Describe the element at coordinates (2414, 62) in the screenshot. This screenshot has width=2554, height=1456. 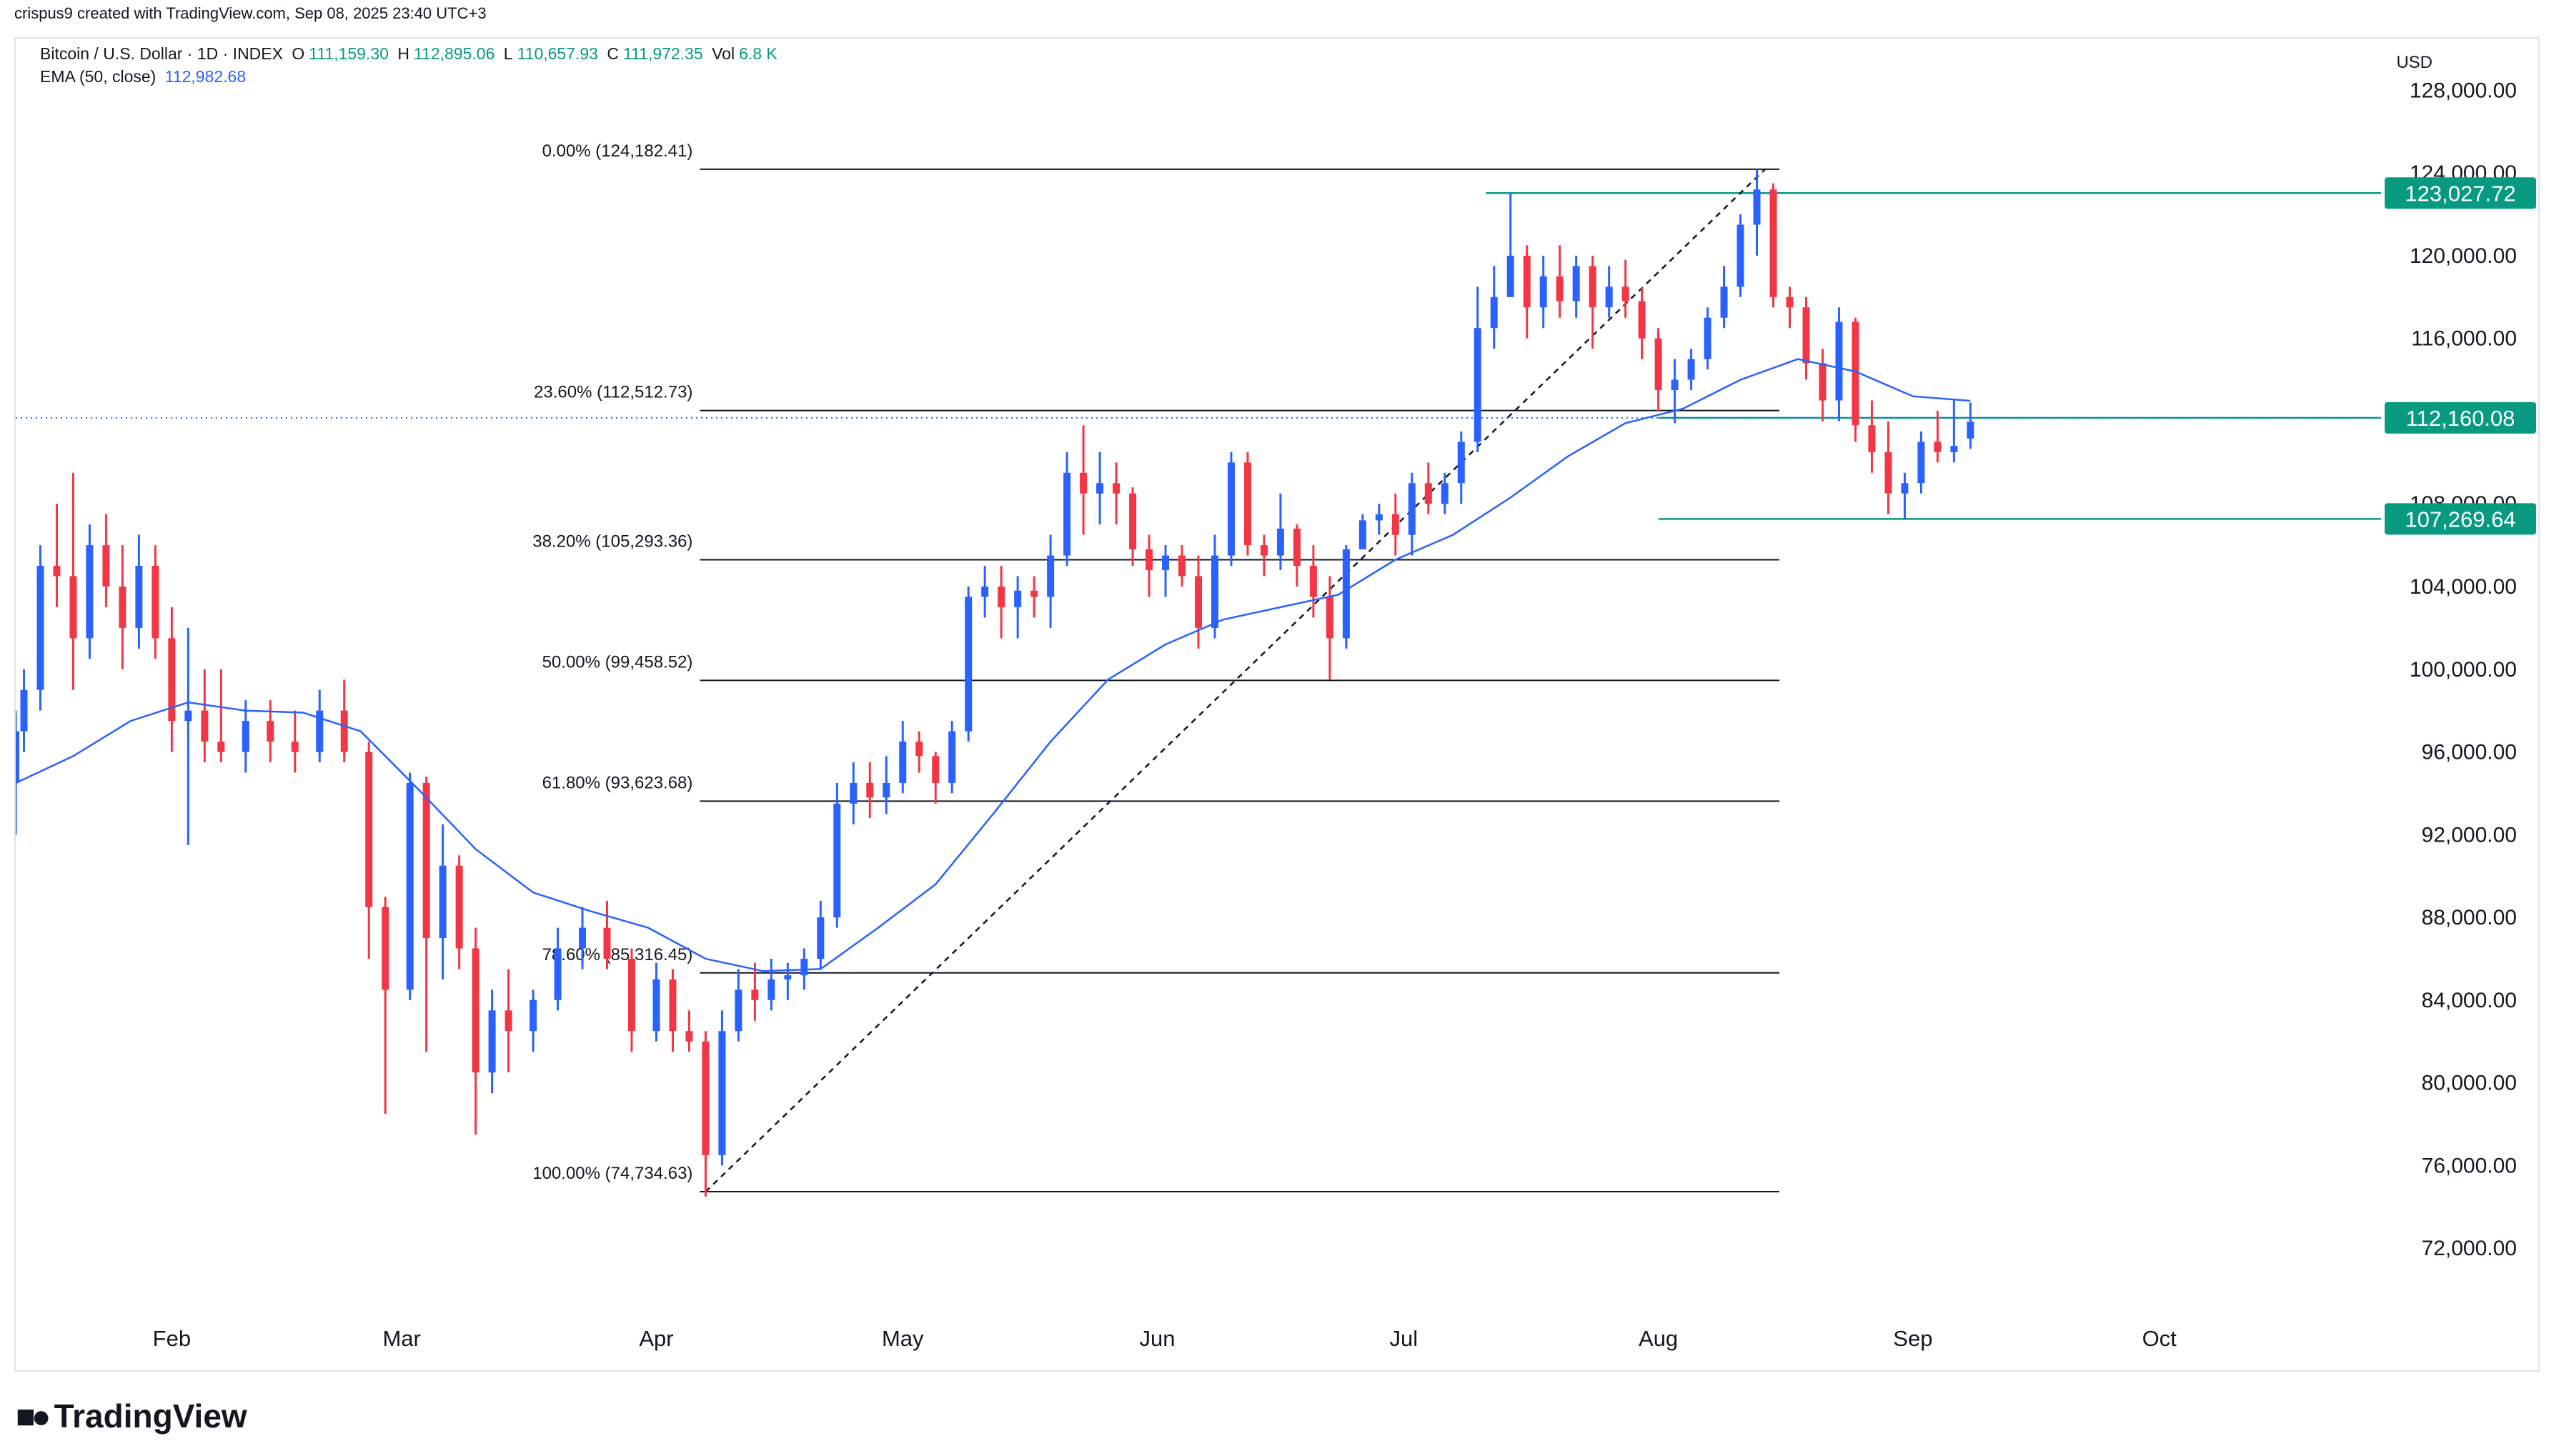
I see `currency-label: USD` at that location.